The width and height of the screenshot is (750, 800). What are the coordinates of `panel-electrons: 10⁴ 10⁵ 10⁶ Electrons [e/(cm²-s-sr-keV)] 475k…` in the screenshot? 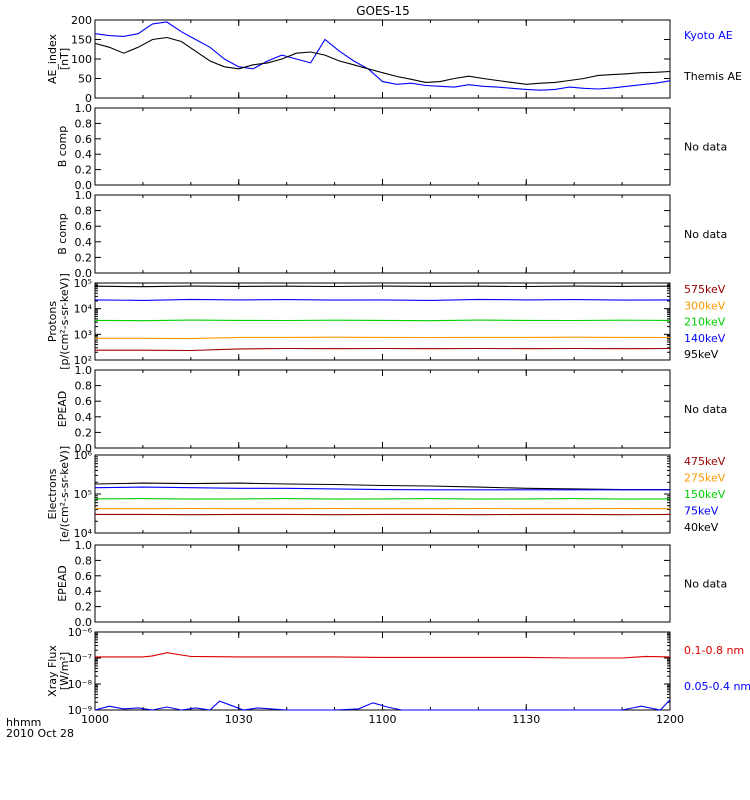 It's located at (386, 494).